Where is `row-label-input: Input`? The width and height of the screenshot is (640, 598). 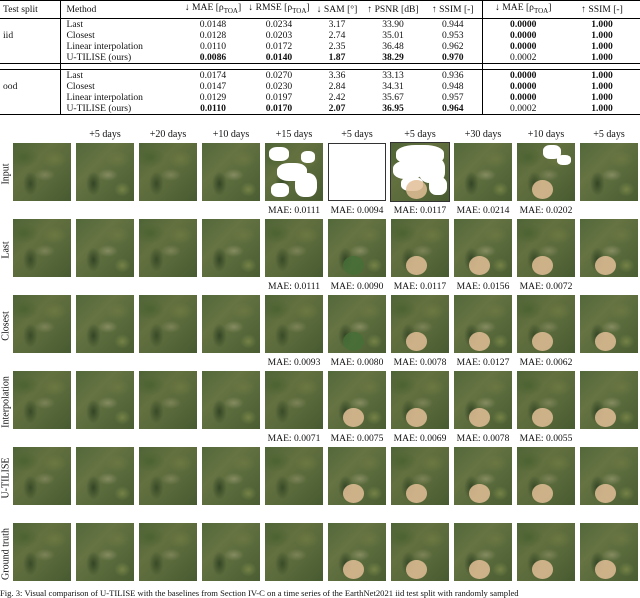 row-label-input: Input is located at coordinates (6, 174).